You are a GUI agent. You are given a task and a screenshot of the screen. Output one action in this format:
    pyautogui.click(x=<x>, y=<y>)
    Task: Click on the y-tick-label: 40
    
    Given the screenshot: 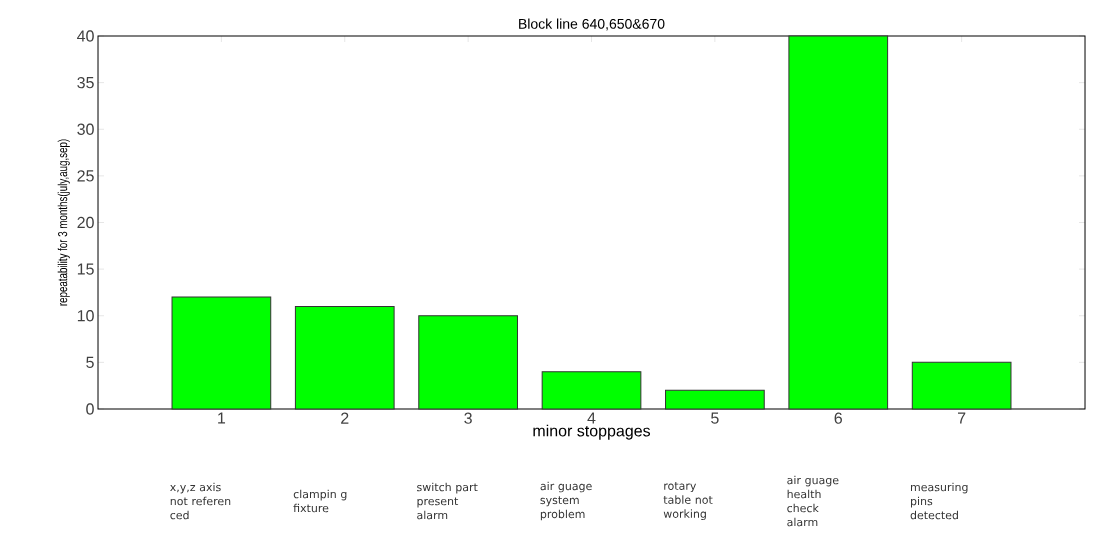 What is the action you would take?
    pyautogui.click(x=85, y=36)
    